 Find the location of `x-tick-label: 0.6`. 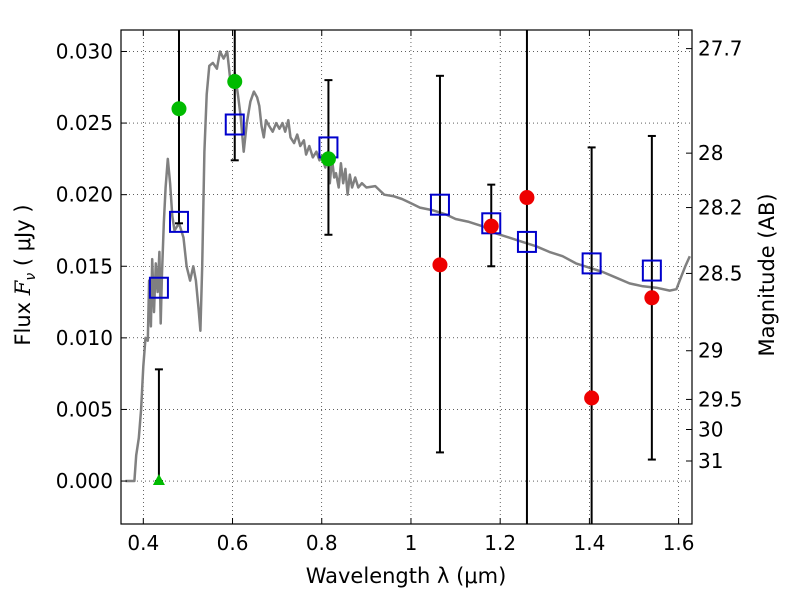

x-tick-label: 0.6 is located at coordinates (233, 543).